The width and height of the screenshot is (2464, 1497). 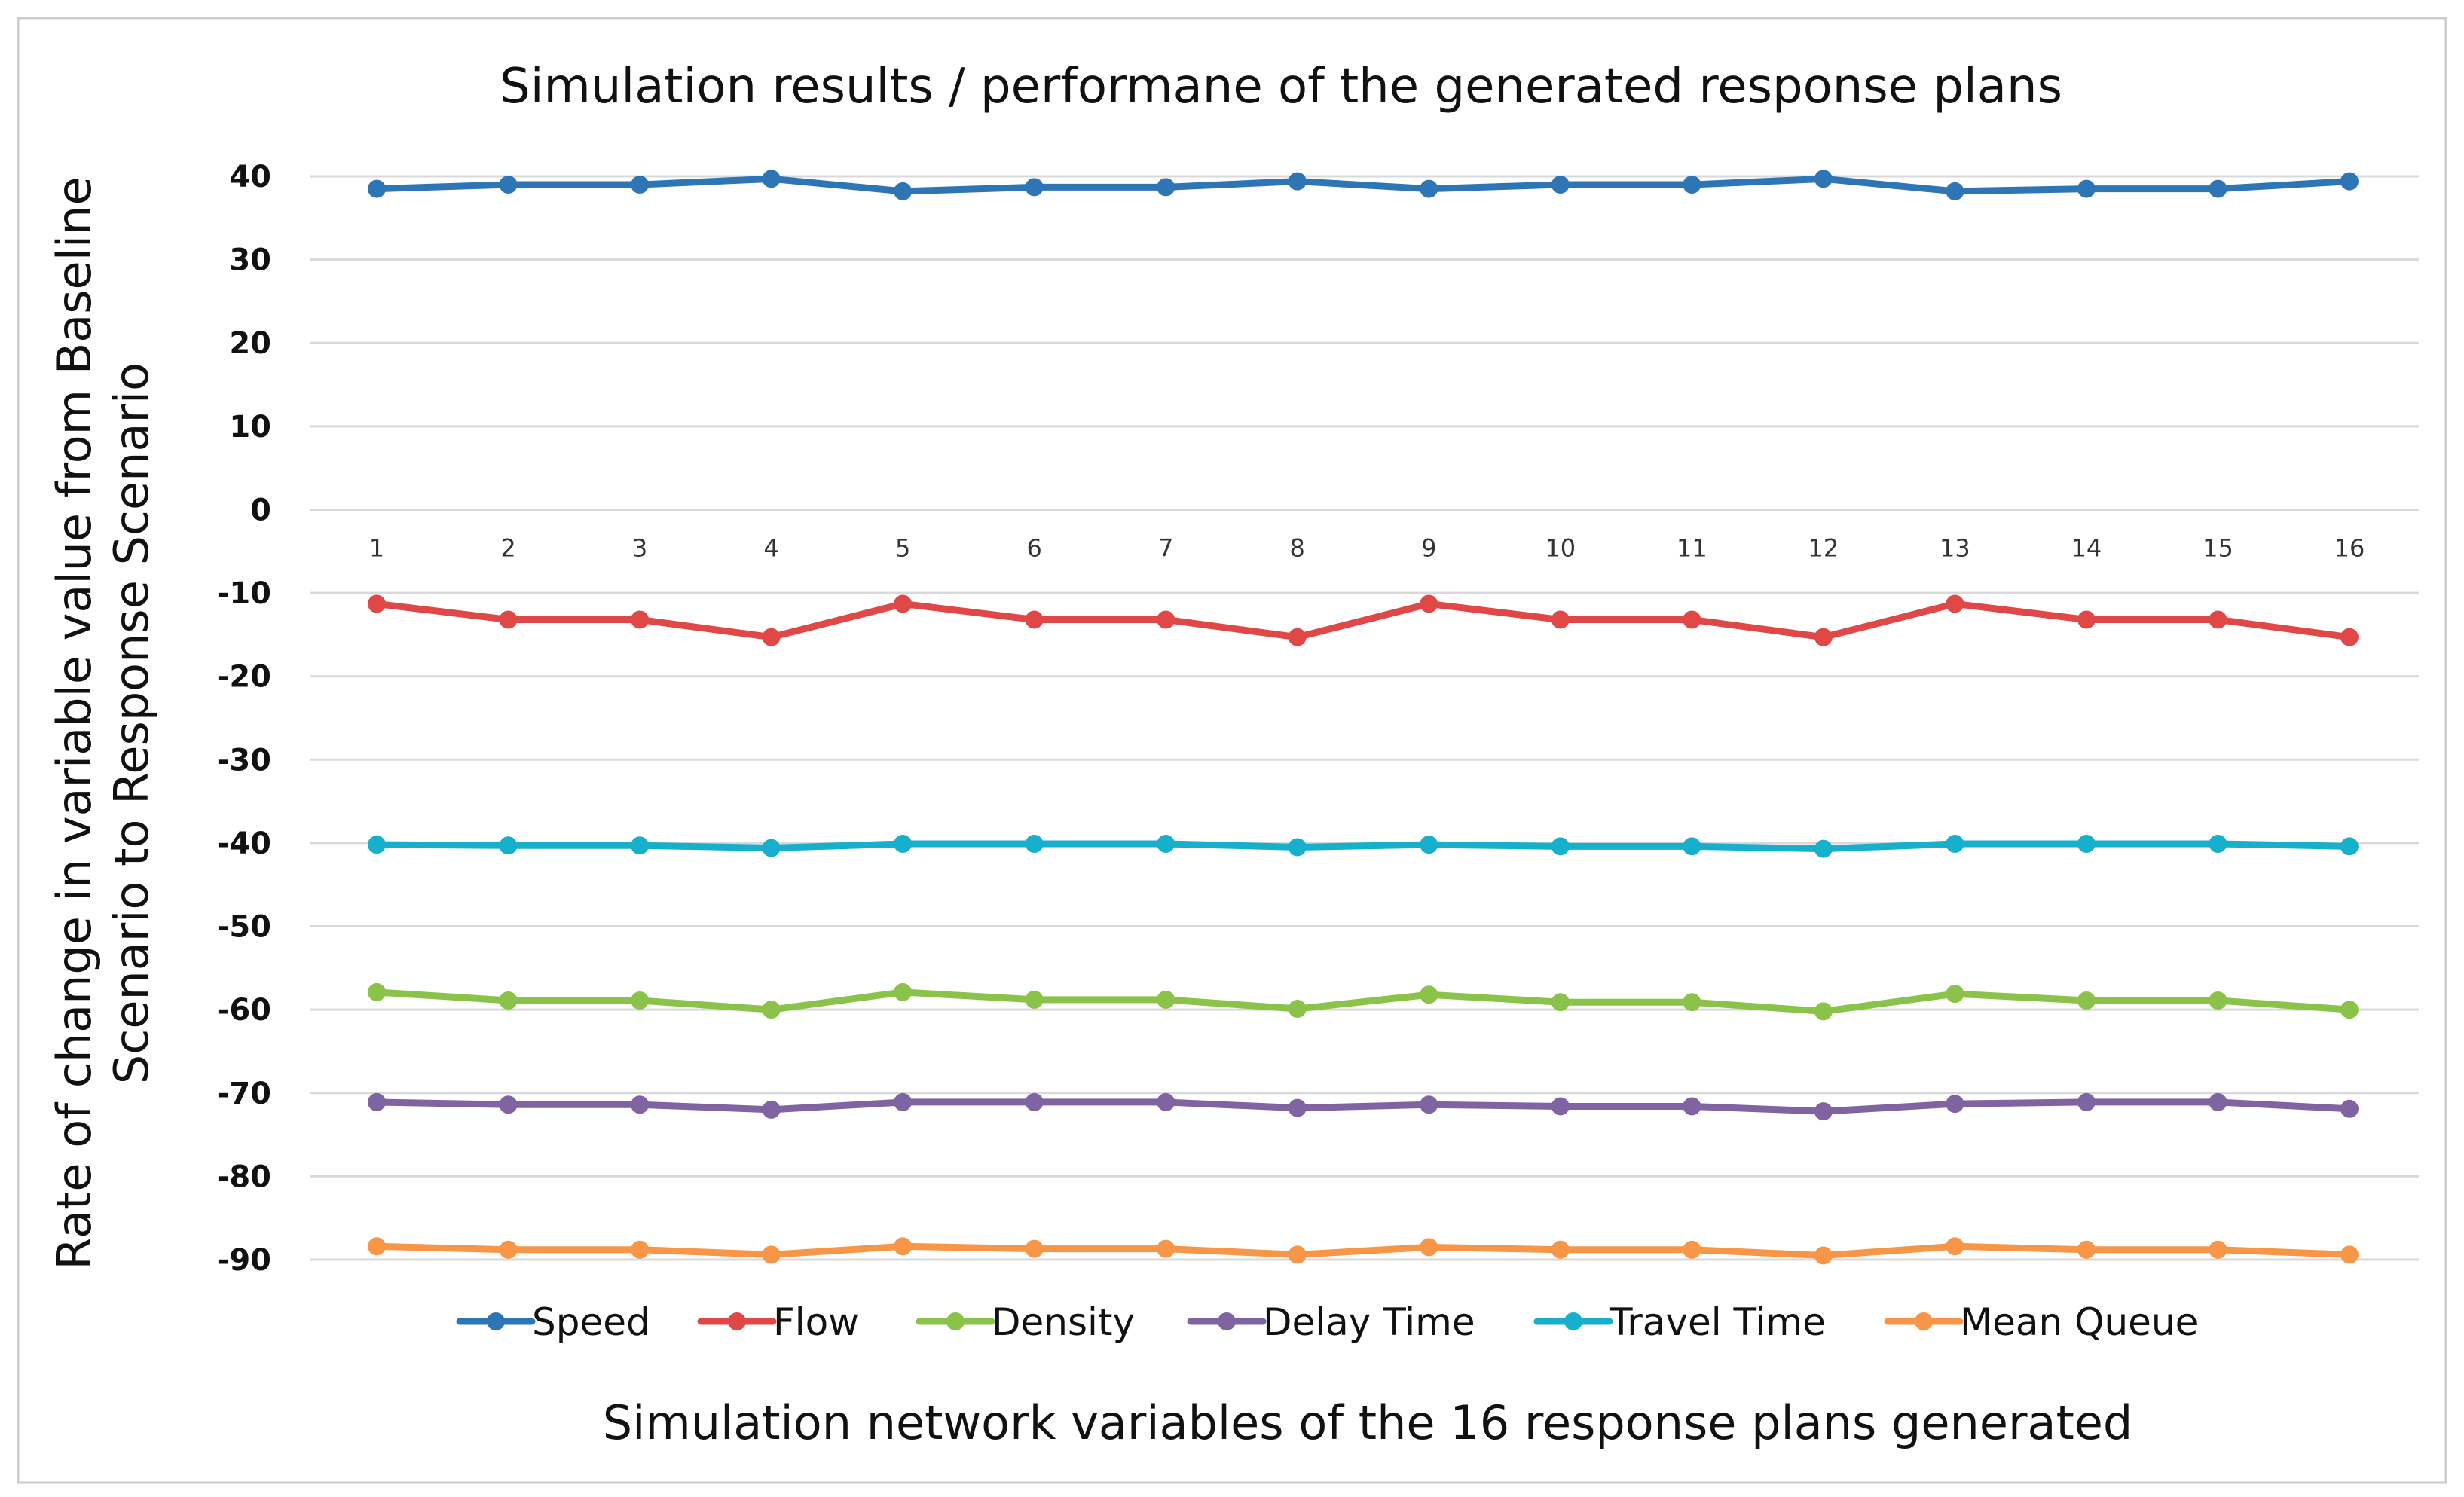 I want to click on y-tick-label: 40, so click(x=250, y=177).